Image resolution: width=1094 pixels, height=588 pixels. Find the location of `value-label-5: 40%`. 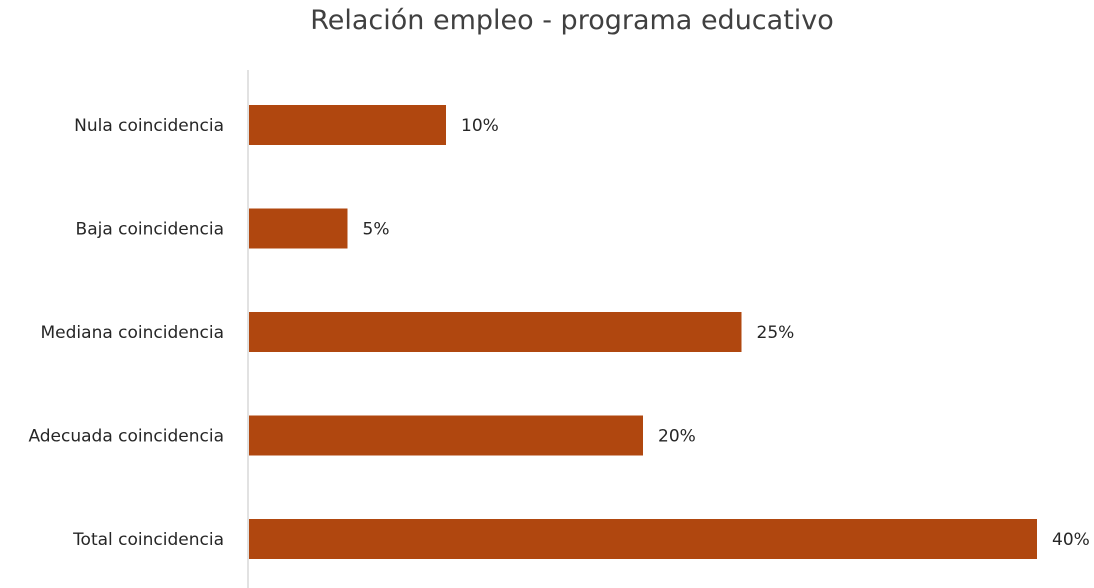

value-label-5: 40% is located at coordinates (1071, 540).